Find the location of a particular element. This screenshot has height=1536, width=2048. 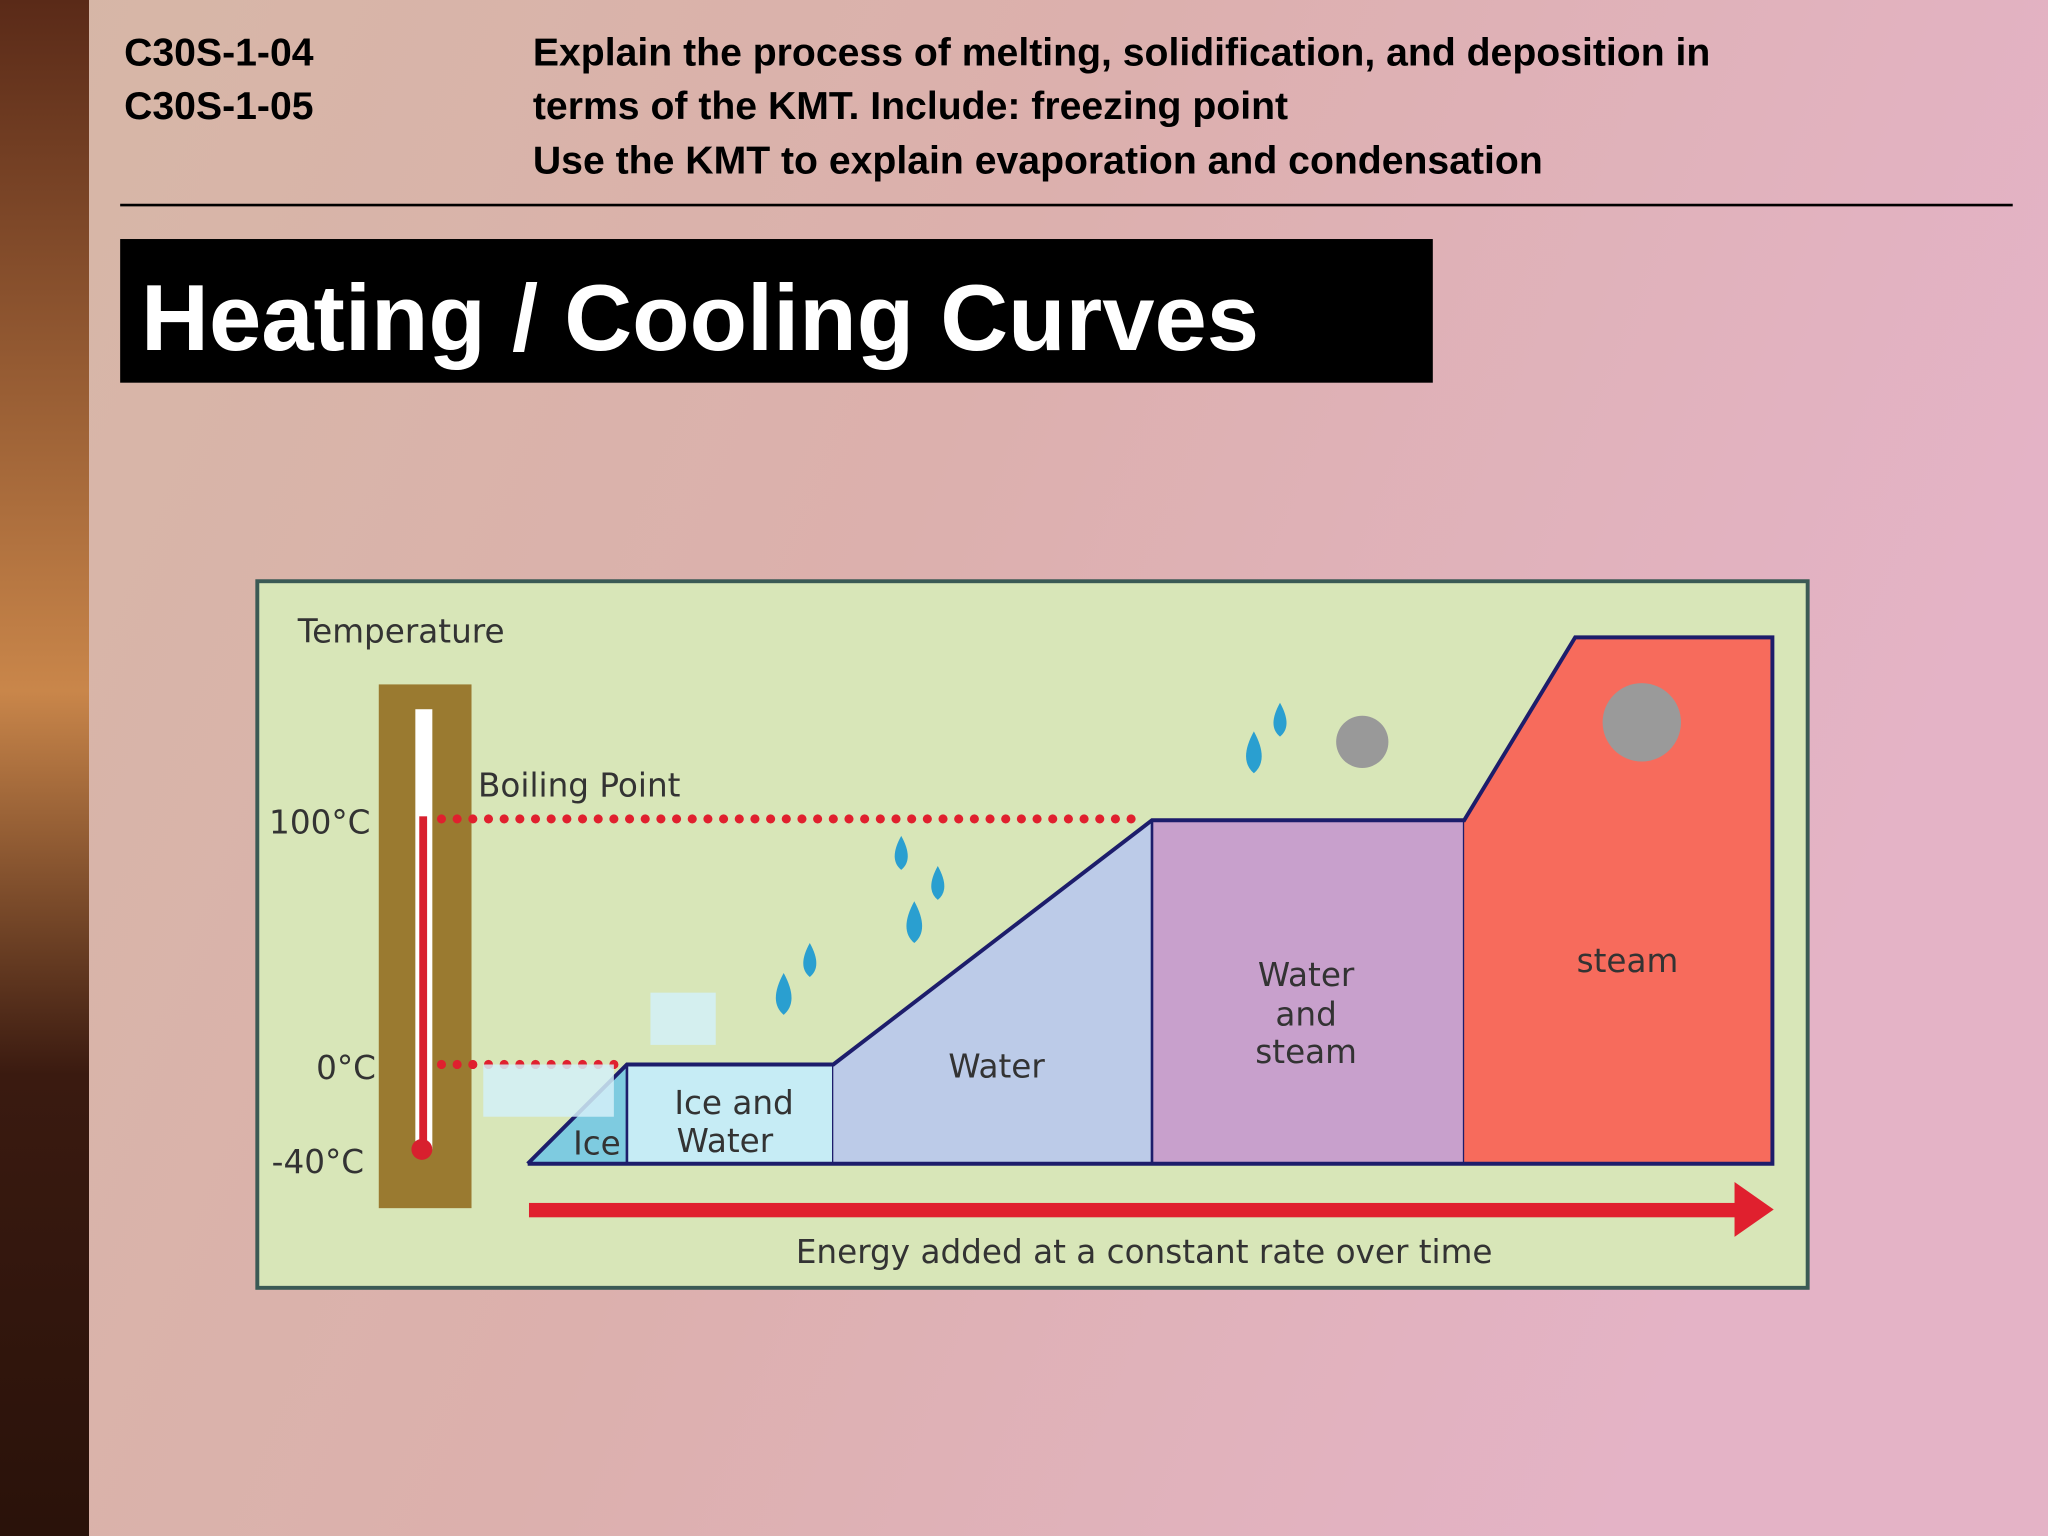

code: C30S-1-05 is located at coordinates (218, 106).